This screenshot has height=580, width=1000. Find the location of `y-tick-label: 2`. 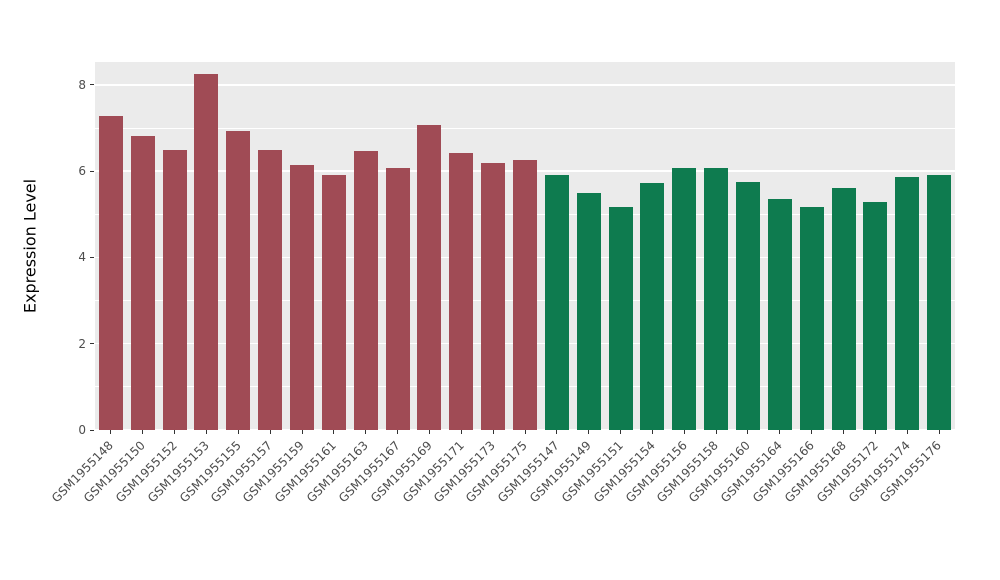

y-tick-label: 2 is located at coordinates (82, 343).